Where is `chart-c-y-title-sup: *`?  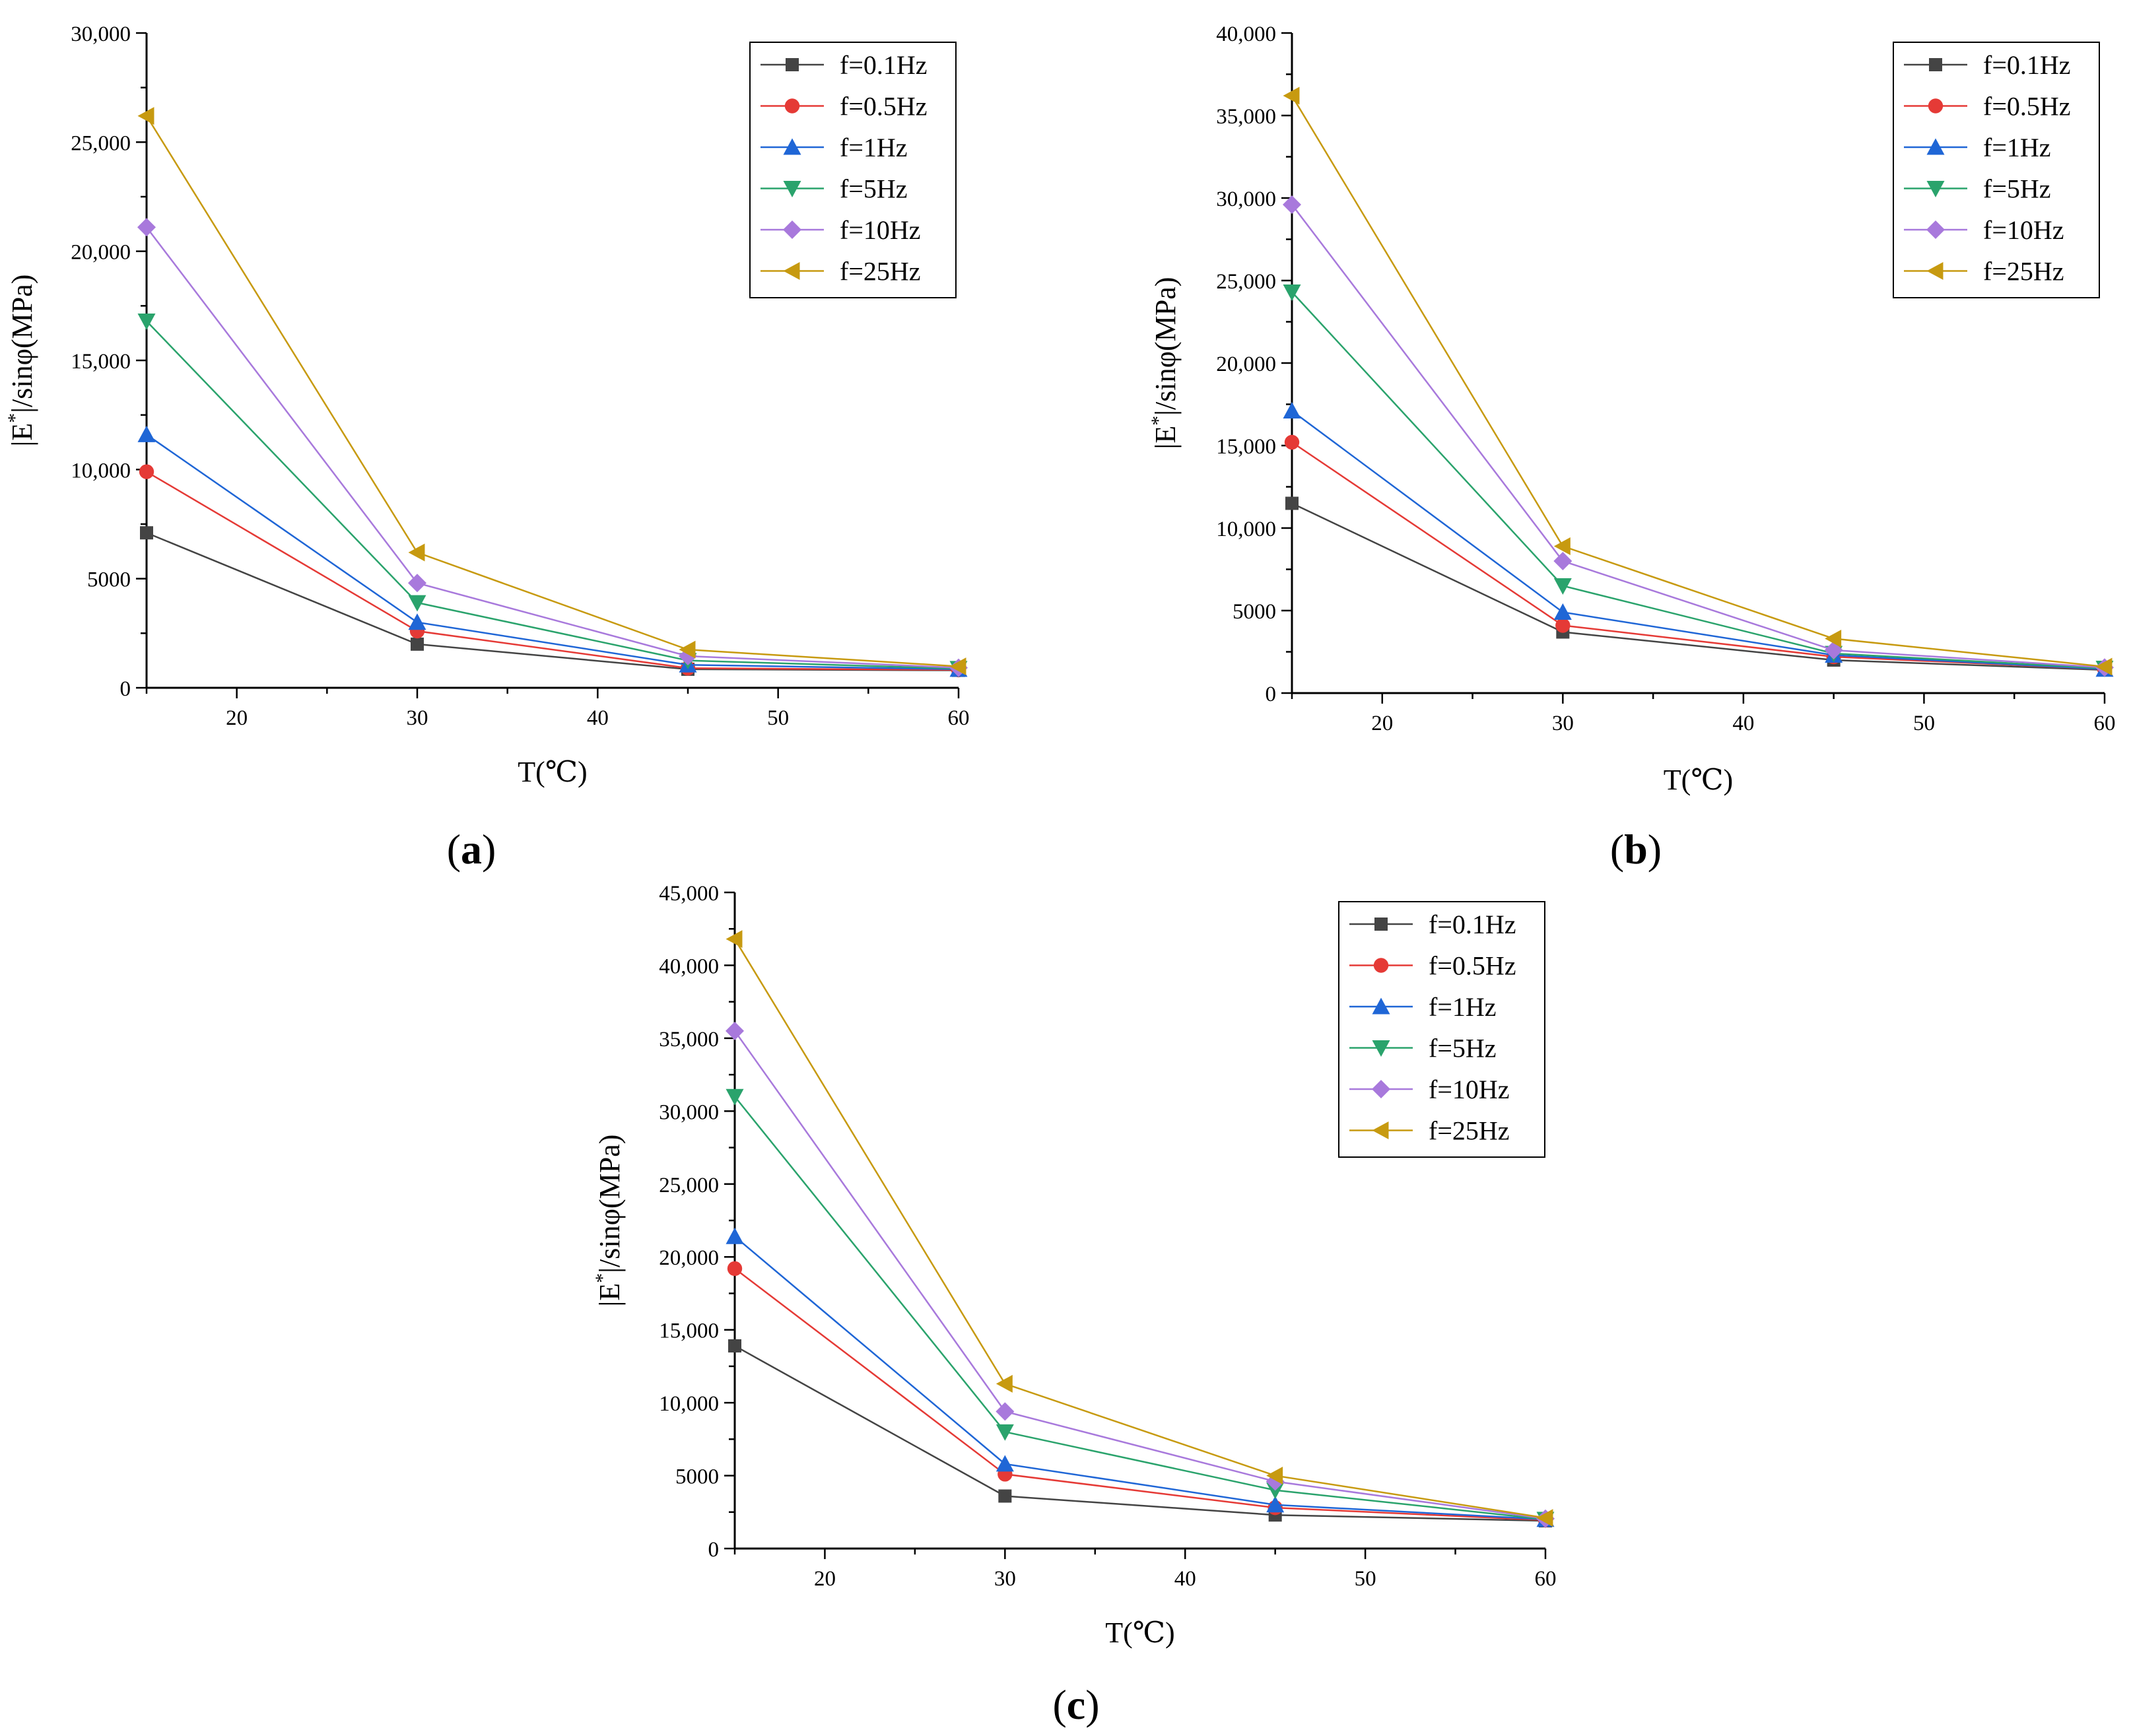 chart-c-y-title-sup: * is located at coordinates (602, 1278).